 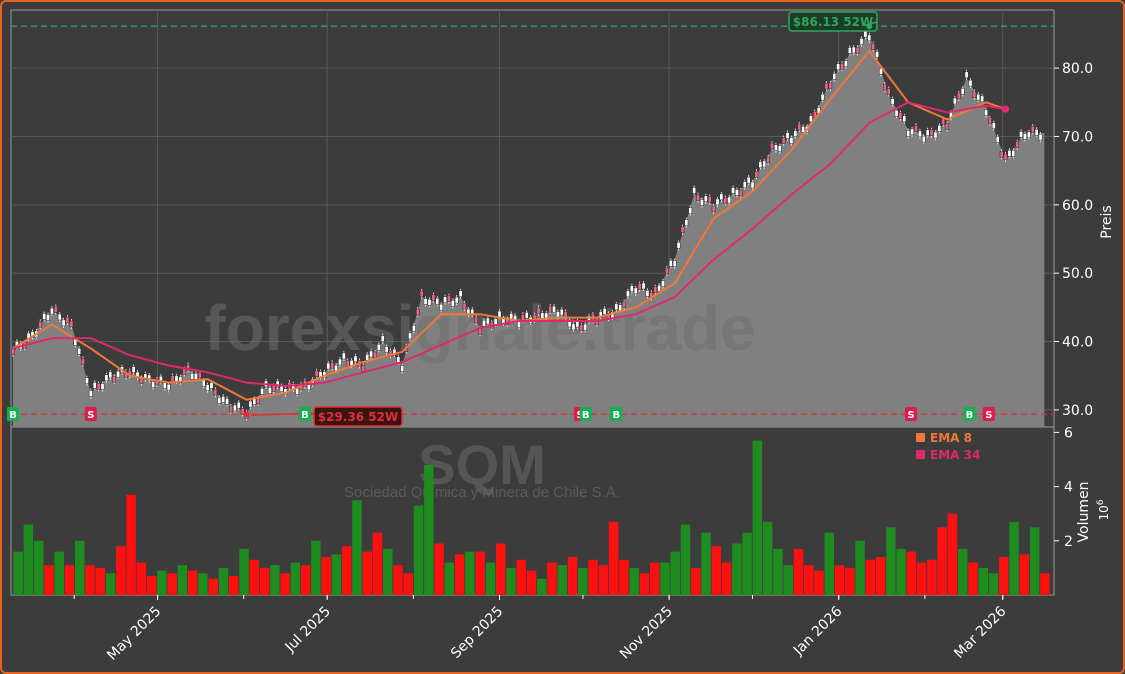 I want to click on volume-tick-label: 2, so click(x=1068, y=542).